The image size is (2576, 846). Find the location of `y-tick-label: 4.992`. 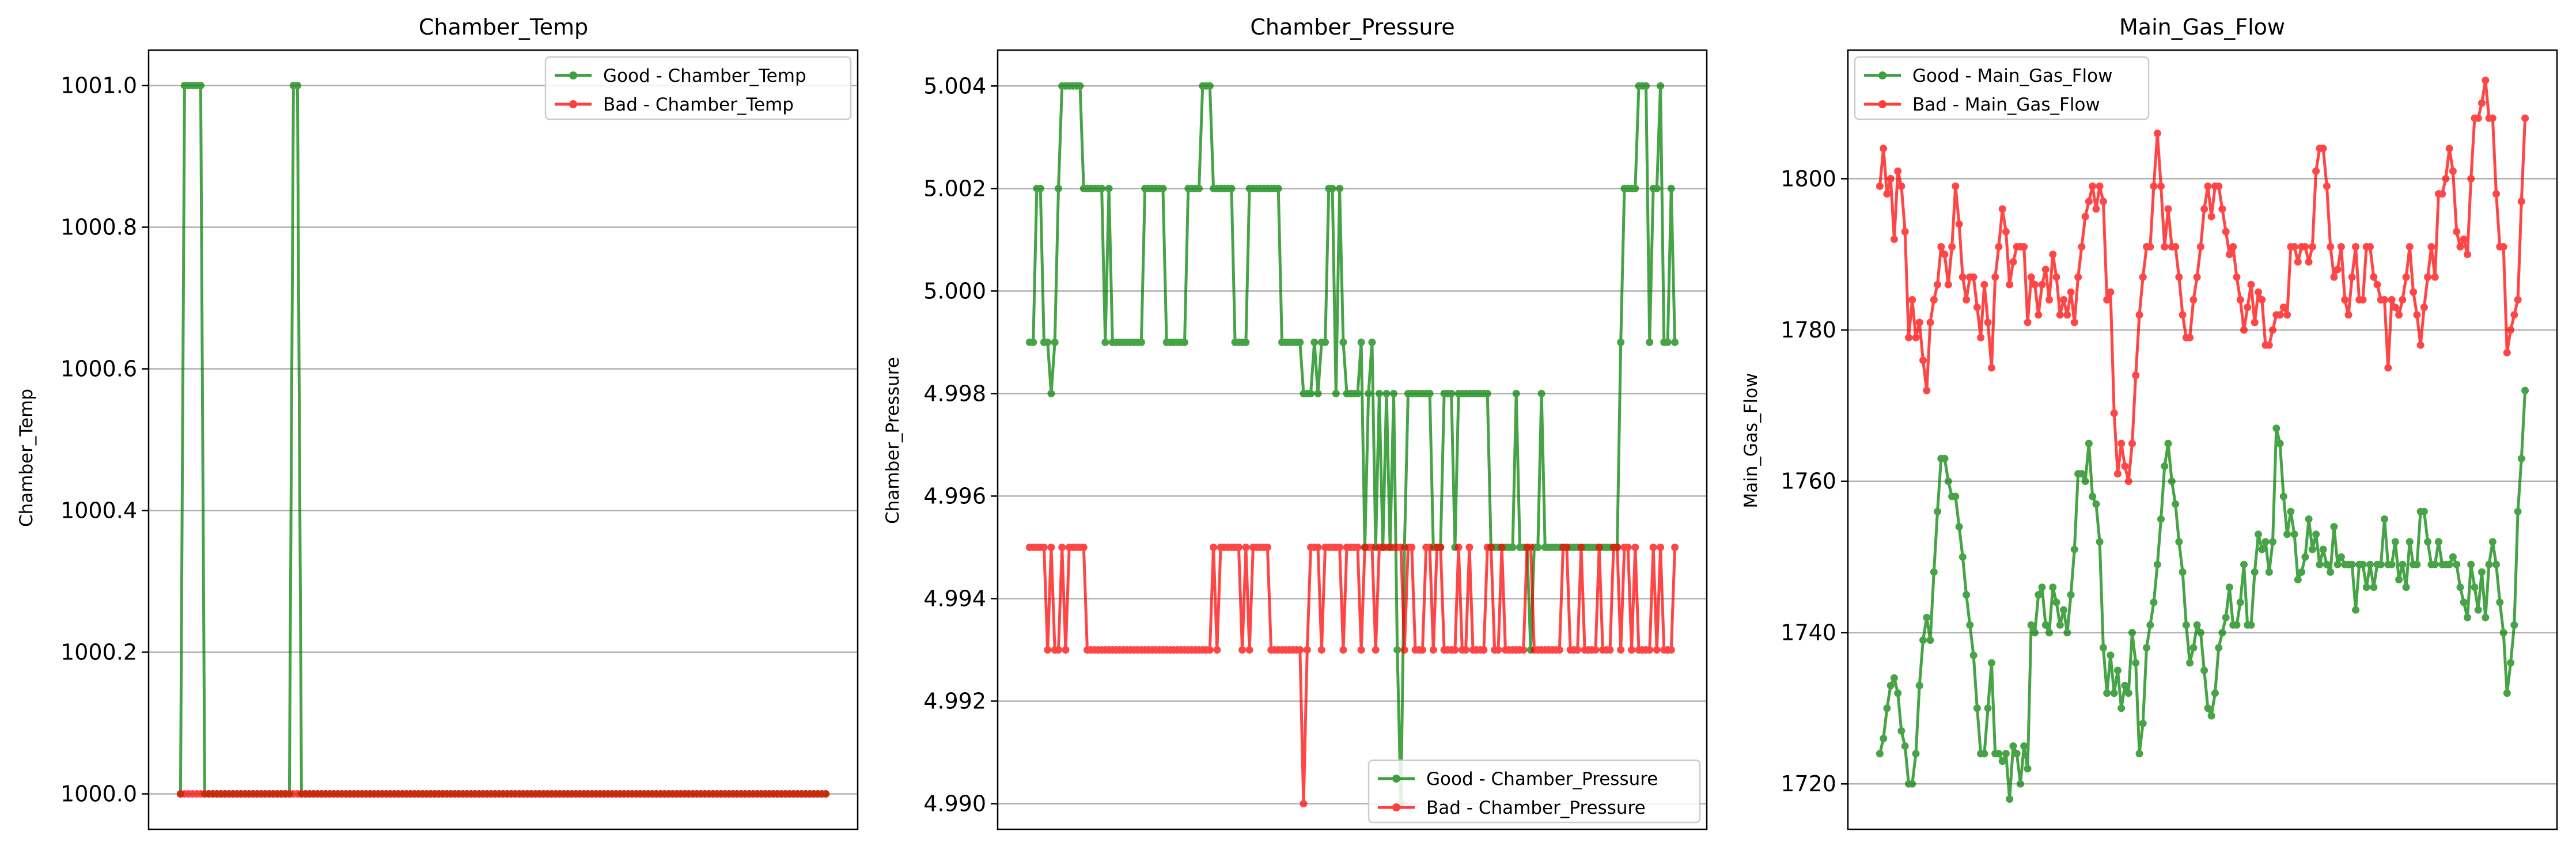

y-tick-label: 4.992 is located at coordinates (954, 701).